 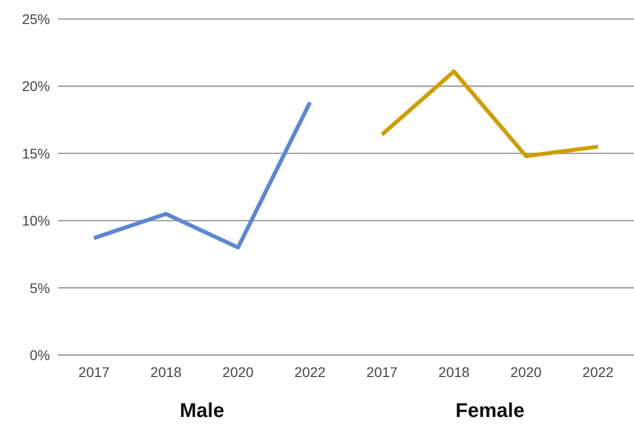 I want to click on y-tick-label: 5%, so click(x=40, y=288).